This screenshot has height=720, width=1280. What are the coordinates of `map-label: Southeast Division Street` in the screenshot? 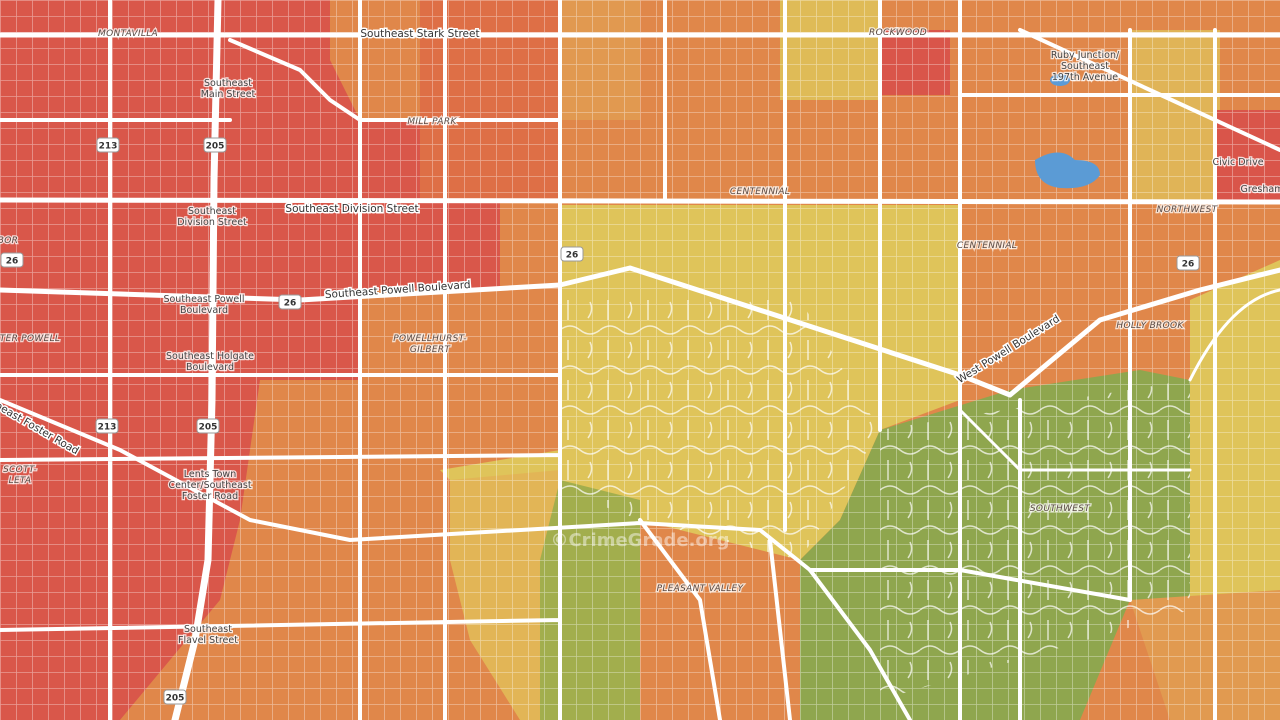 It's located at (212, 217).